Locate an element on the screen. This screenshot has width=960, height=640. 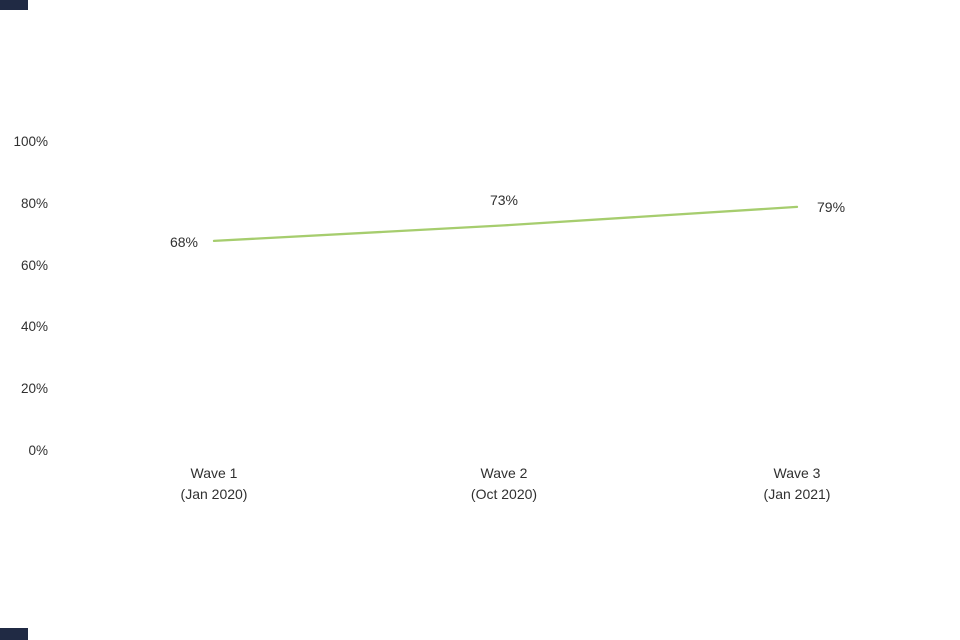
data-label: 79% is located at coordinates (831, 206).